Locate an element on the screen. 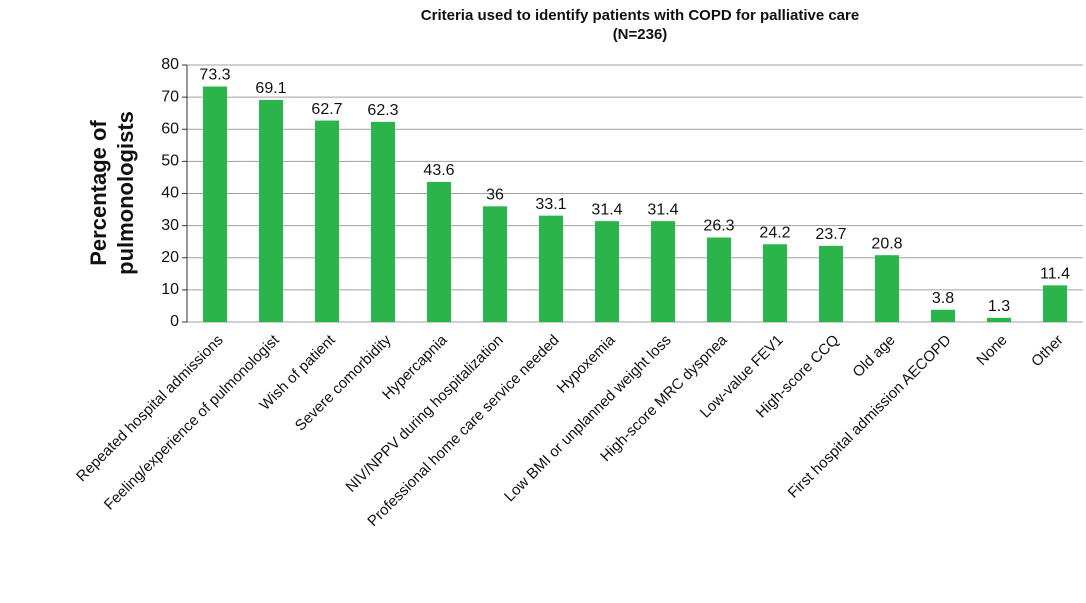 Image resolution: width=1086 pixels, height=603 pixels. y-tick-label: 40 is located at coordinates (170, 193).